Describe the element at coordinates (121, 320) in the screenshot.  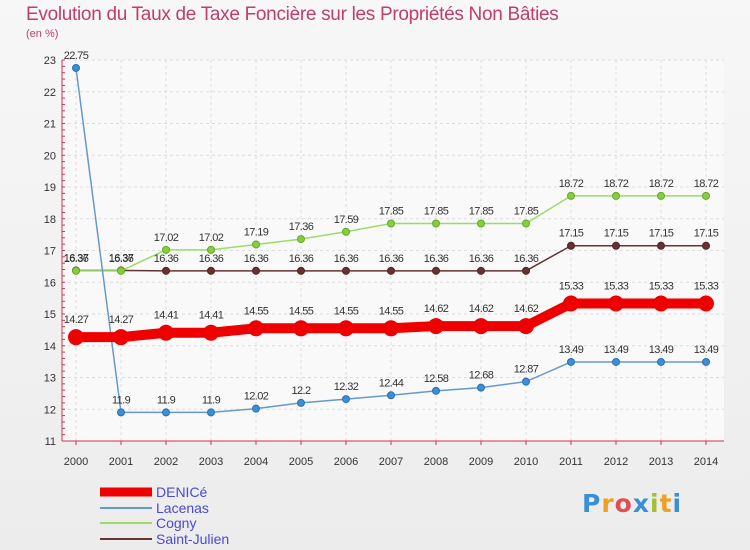
I see `data-label: 14.27` at that location.